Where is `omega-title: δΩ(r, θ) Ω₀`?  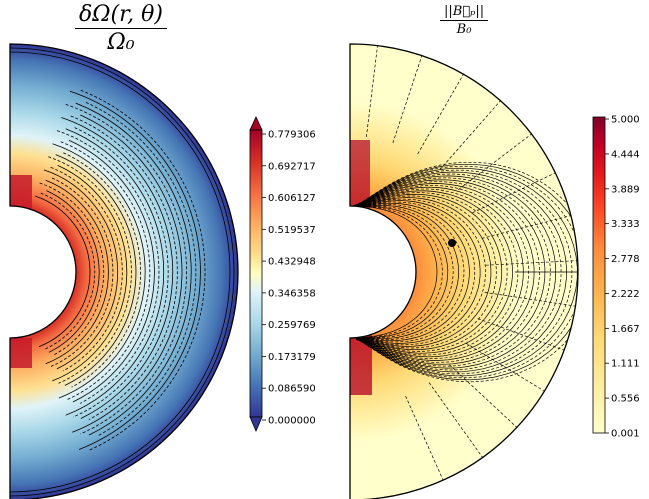
omega-title: δΩ(r, θ) Ω₀ is located at coordinates (121, 28).